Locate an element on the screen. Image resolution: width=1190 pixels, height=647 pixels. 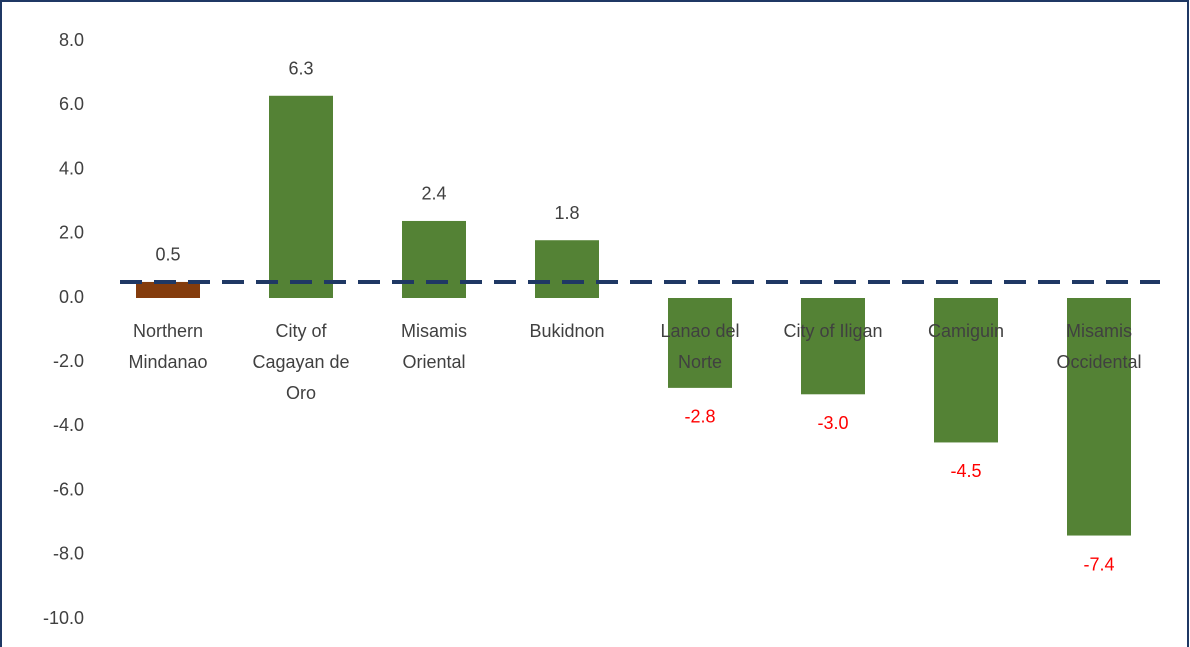
x-tick-label: Bukidnon is located at coordinates (567, 331).